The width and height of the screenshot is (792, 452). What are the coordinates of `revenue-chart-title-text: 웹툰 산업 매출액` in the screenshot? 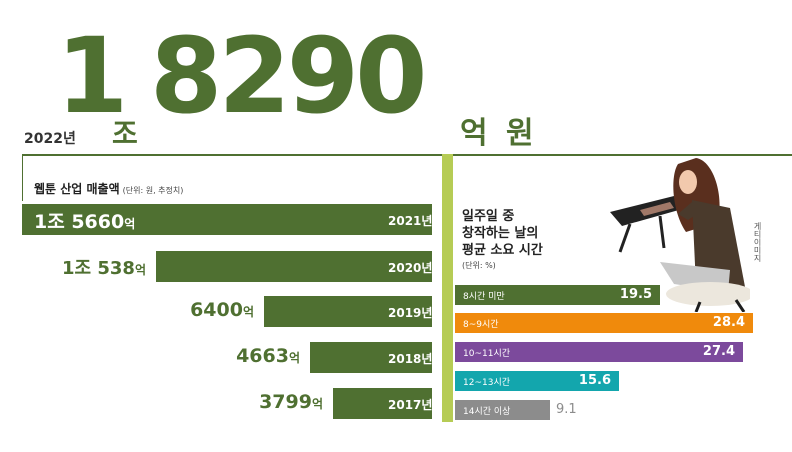 It's located at (77, 189).